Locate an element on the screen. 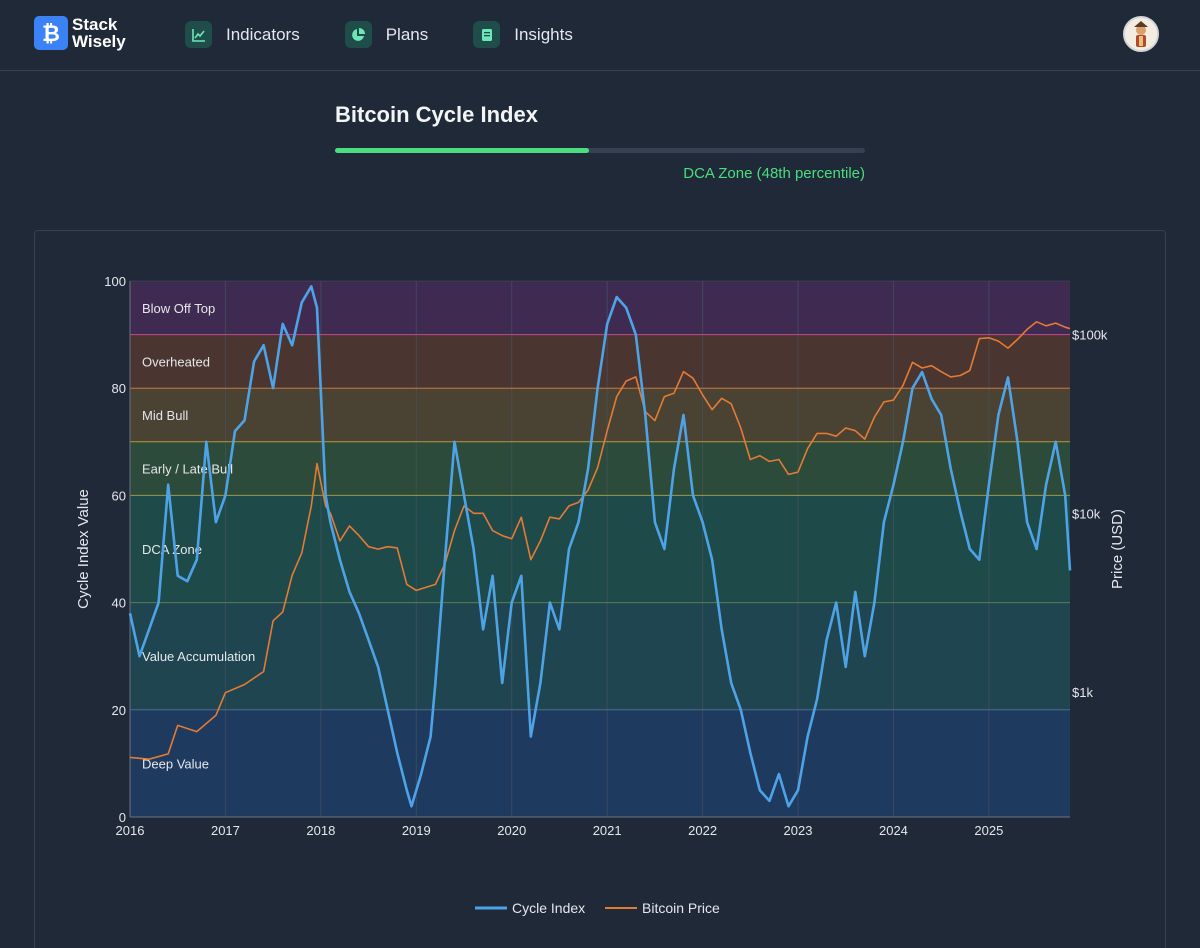  nav-label-plans: Plans is located at coordinates (407, 34).